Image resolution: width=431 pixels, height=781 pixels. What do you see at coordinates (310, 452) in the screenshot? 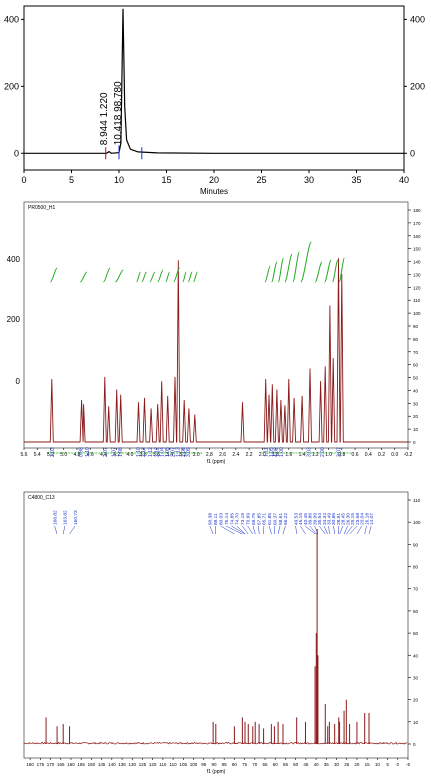
I see `integration-label-group: 3.03` at bounding box center [310, 452].